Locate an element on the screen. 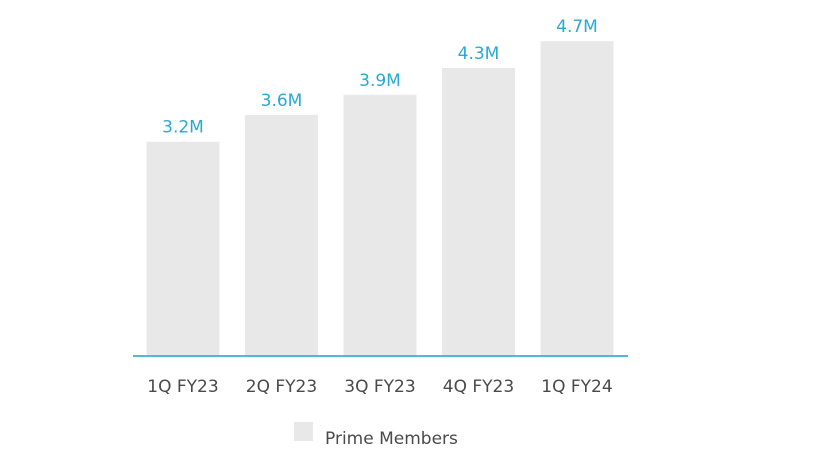 This screenshot has width=820, height=467. data-label: 3.2M is located at coordinates (183, 128).